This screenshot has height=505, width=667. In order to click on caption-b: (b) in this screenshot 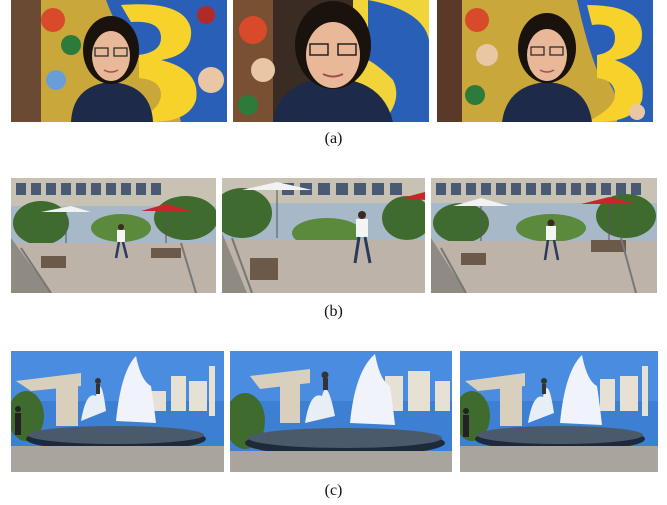, I will do `click(333, 311)`.